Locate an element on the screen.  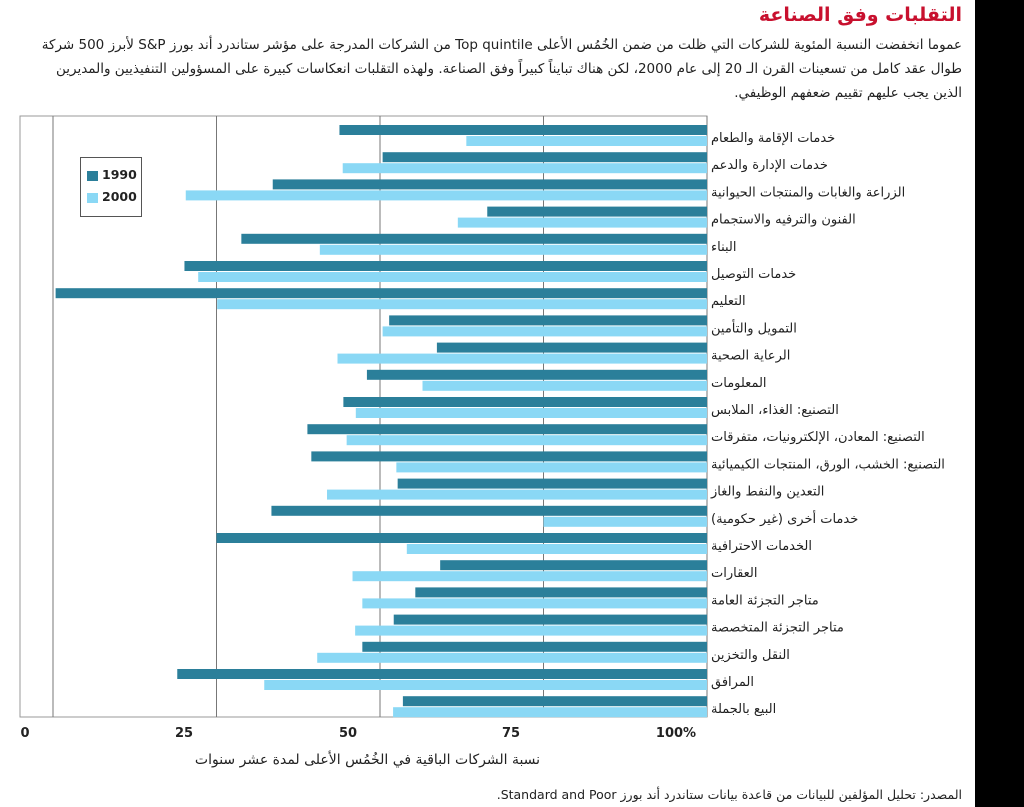
category-label-9: المعلومات is located at coordinates (739, 383).